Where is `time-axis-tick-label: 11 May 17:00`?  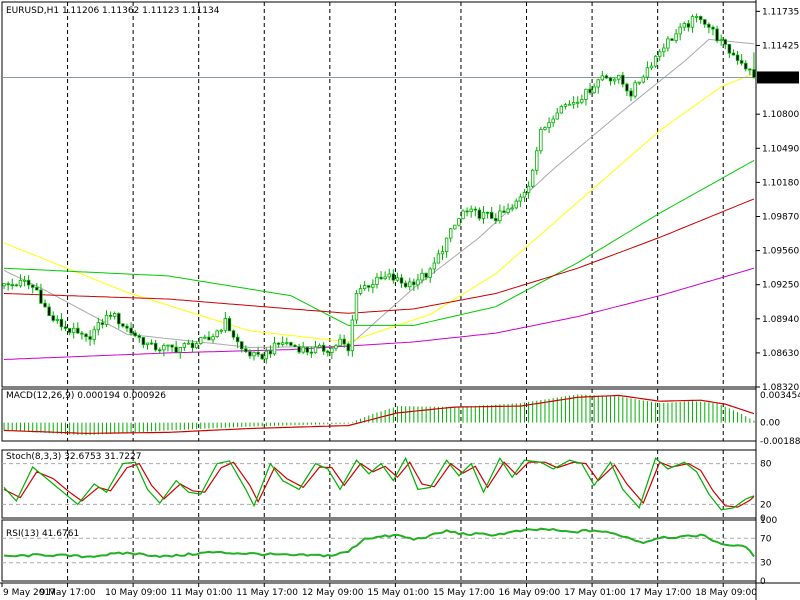 time-axis-tick-label: 11 May 17:00 is located at coordinates (267, 593).